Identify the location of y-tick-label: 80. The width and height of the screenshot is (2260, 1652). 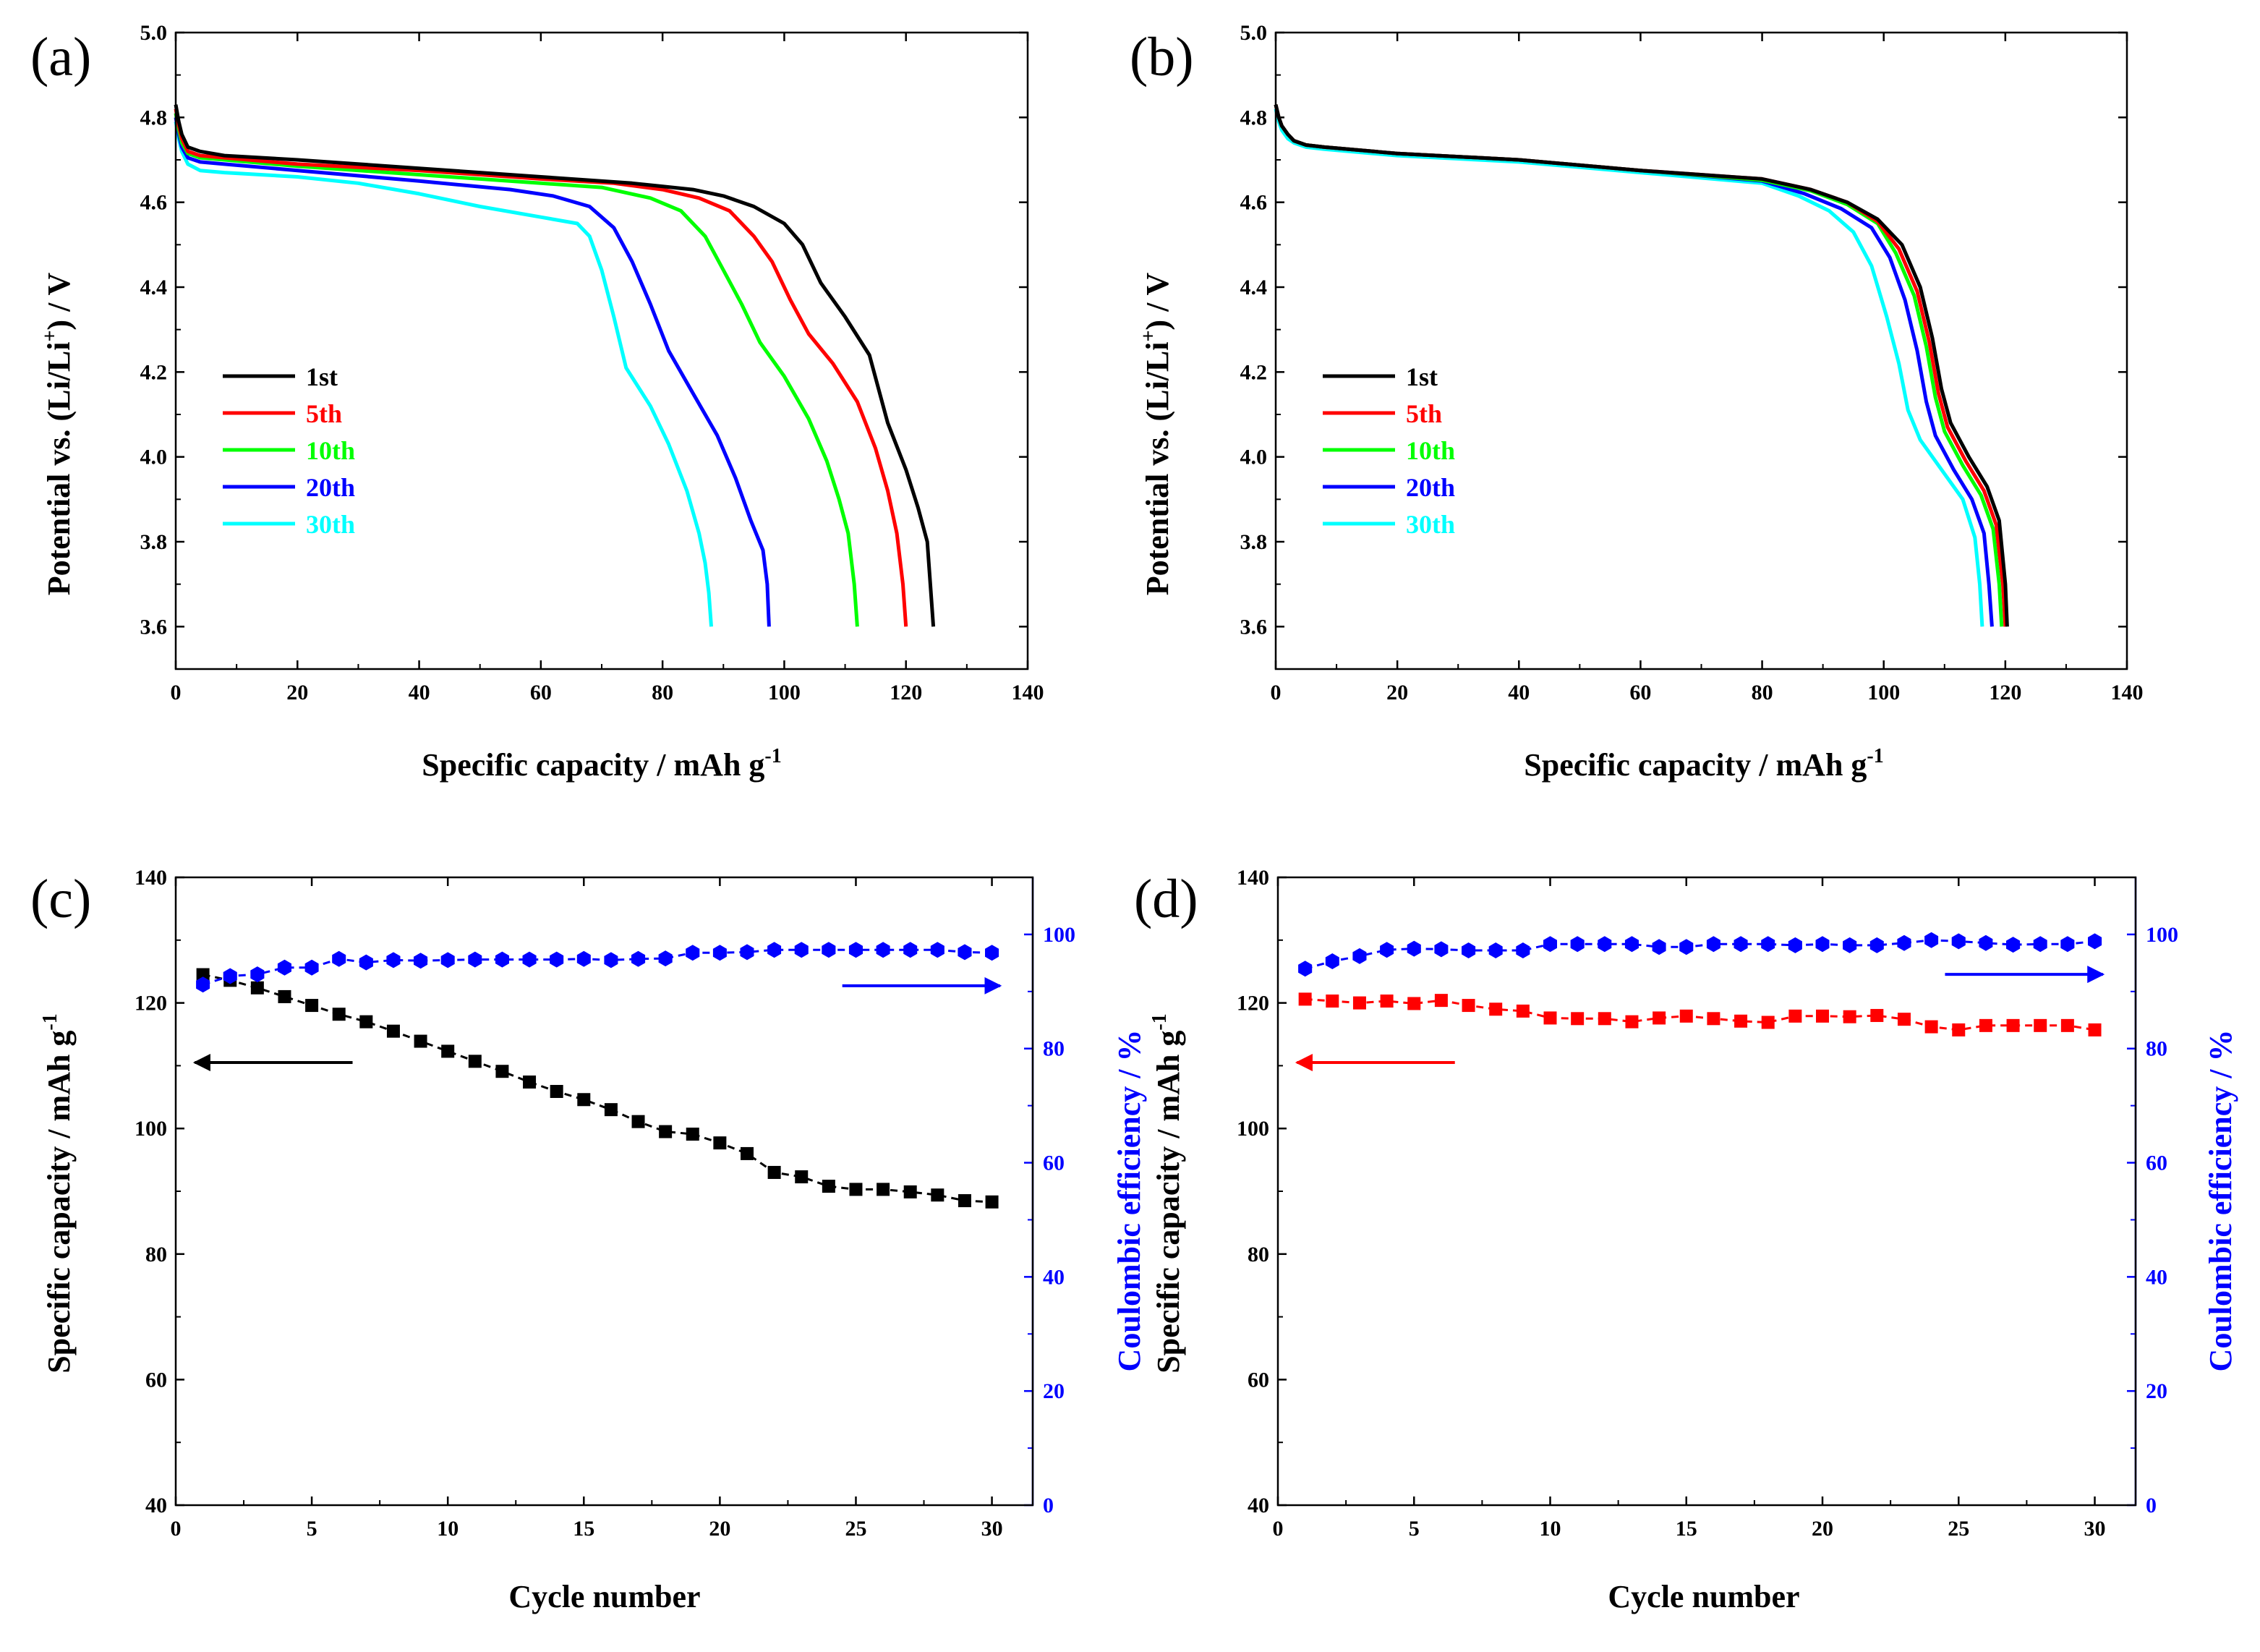
(1258, 1254).